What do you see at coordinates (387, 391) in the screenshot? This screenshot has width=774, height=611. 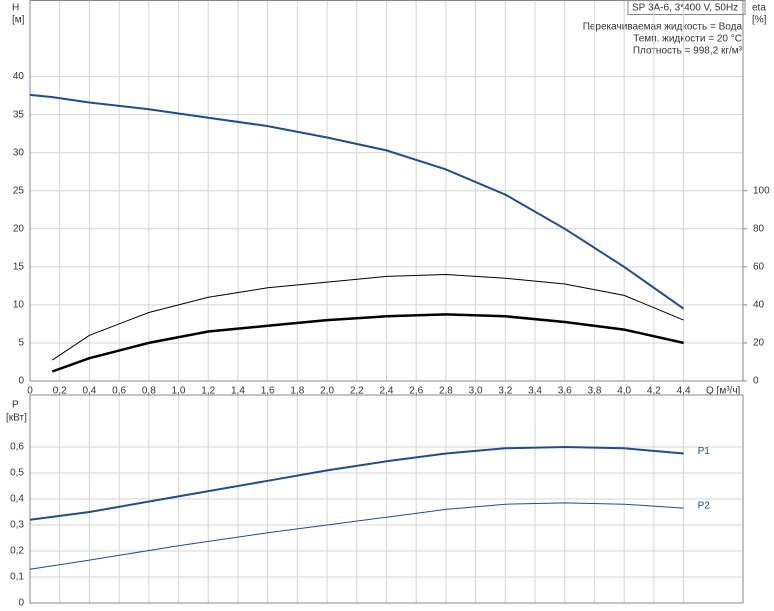 I see `x-tick-label: 2,4` at bounding box center [387, 391].